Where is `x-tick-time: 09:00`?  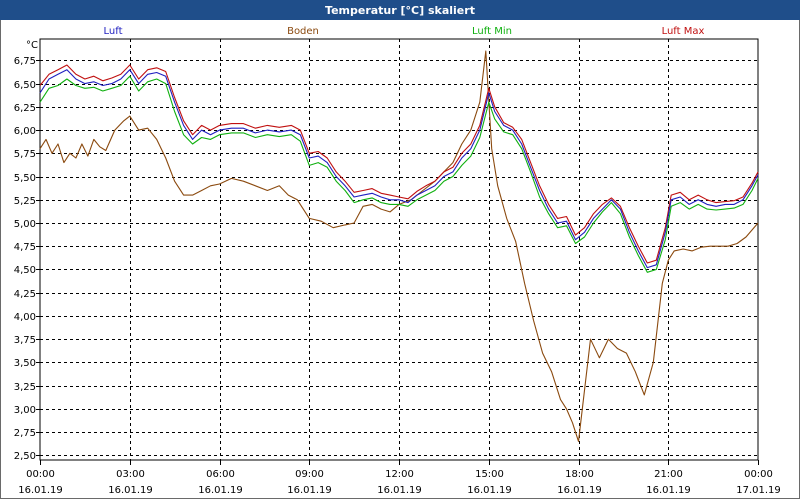
x-tick-time: 09:00 is located at coordinates (309, 474).